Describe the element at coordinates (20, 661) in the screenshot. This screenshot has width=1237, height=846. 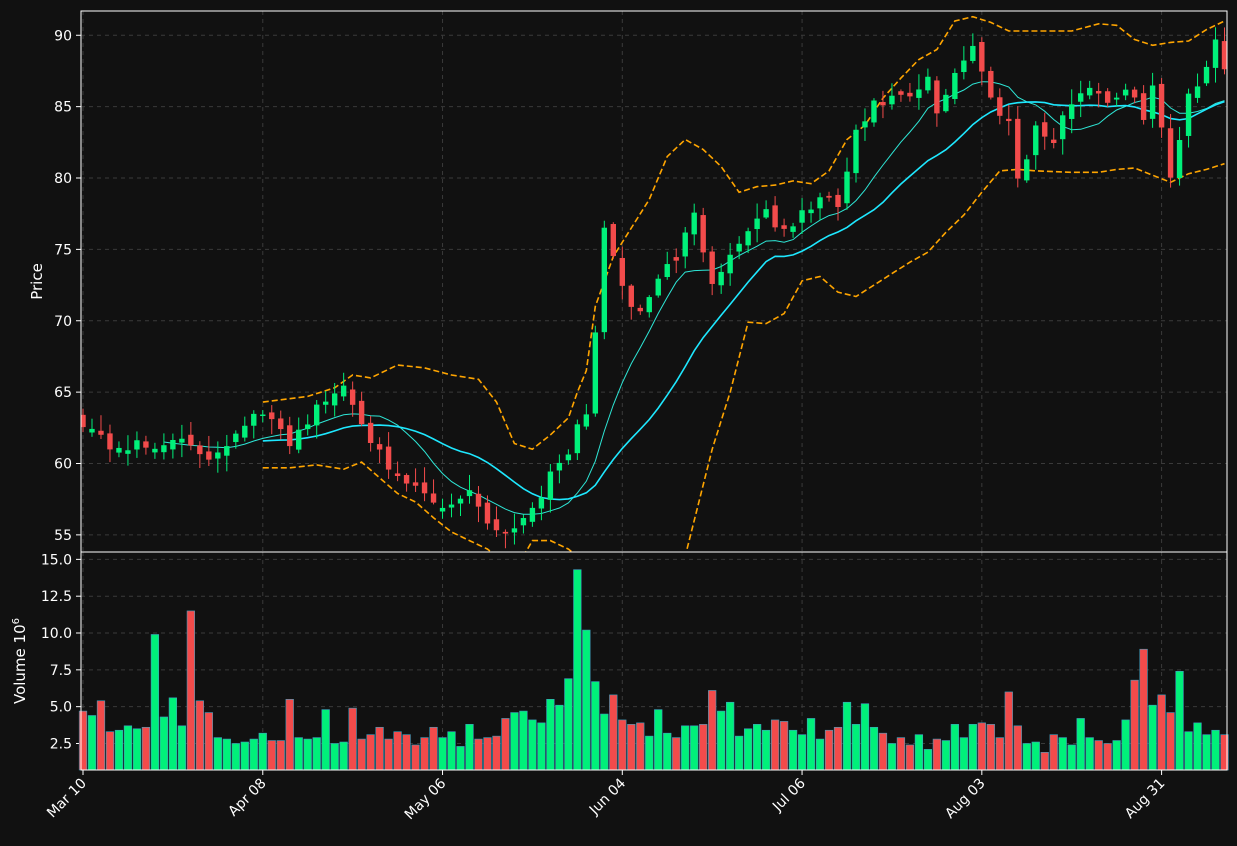
I see `volume-axis-label: Volume 106` at that location.